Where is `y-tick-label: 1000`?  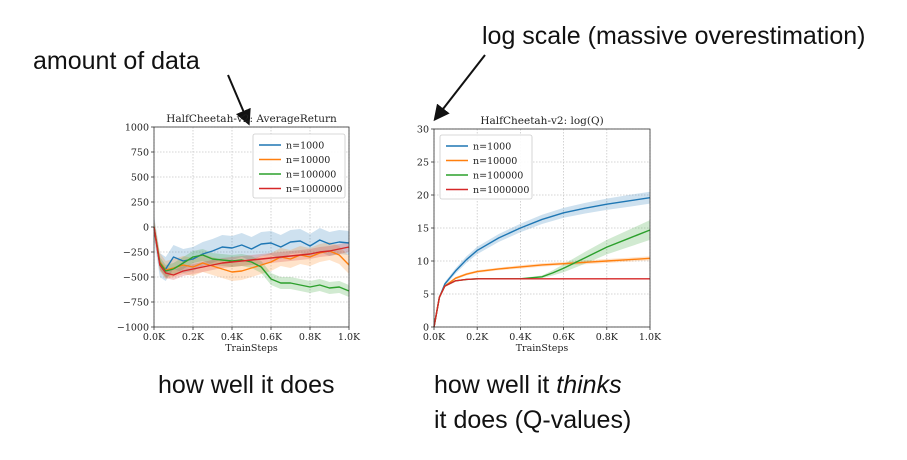
y-tick-label: 1000 is located at coordinates (137, 128).